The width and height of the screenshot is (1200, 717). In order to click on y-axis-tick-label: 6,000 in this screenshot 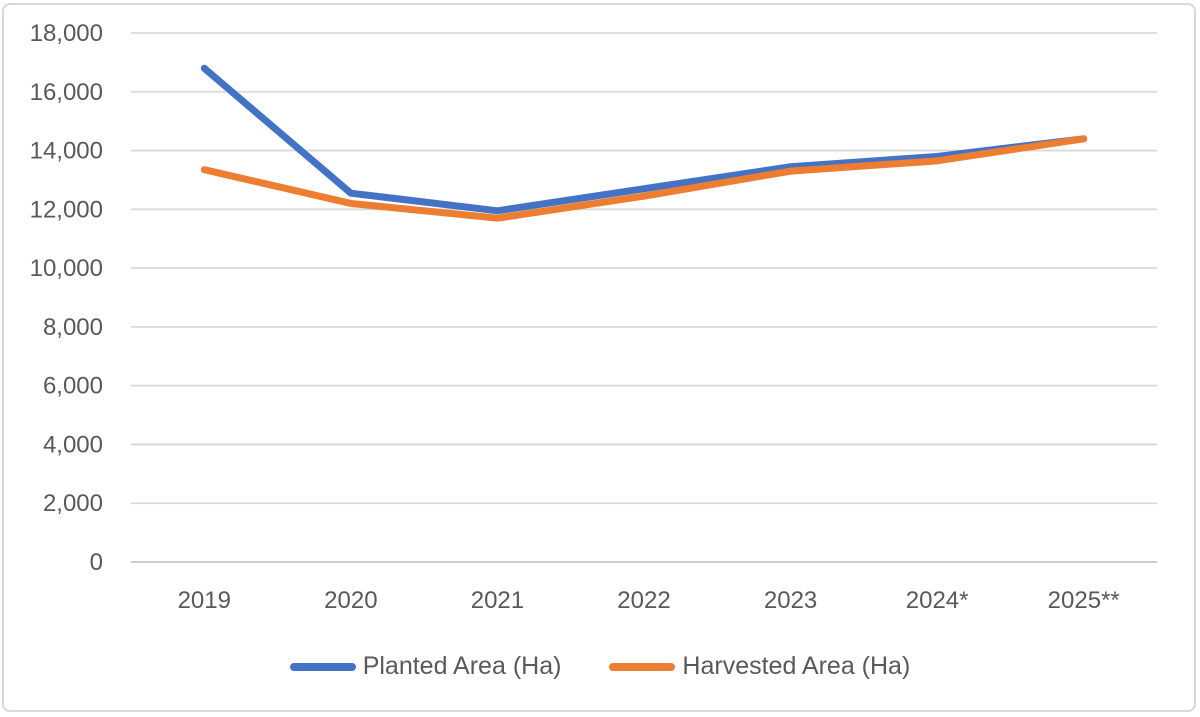, I will do `click(73, 386)`.